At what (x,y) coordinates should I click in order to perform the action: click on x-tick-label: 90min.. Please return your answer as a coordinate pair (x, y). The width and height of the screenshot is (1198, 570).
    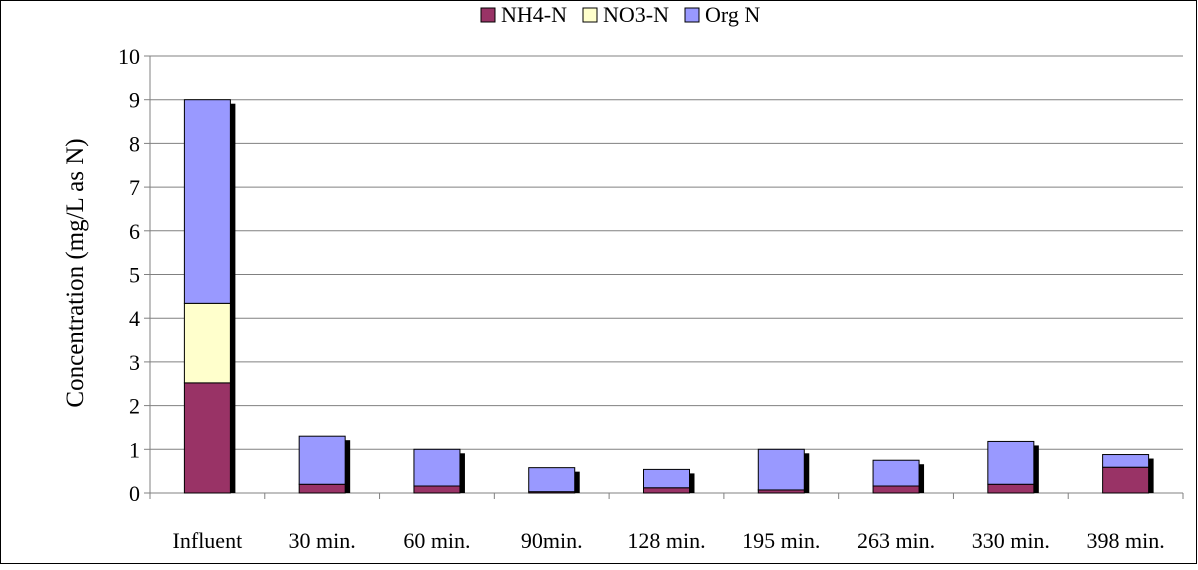
    Looking at the image, I should click on (552, 540).